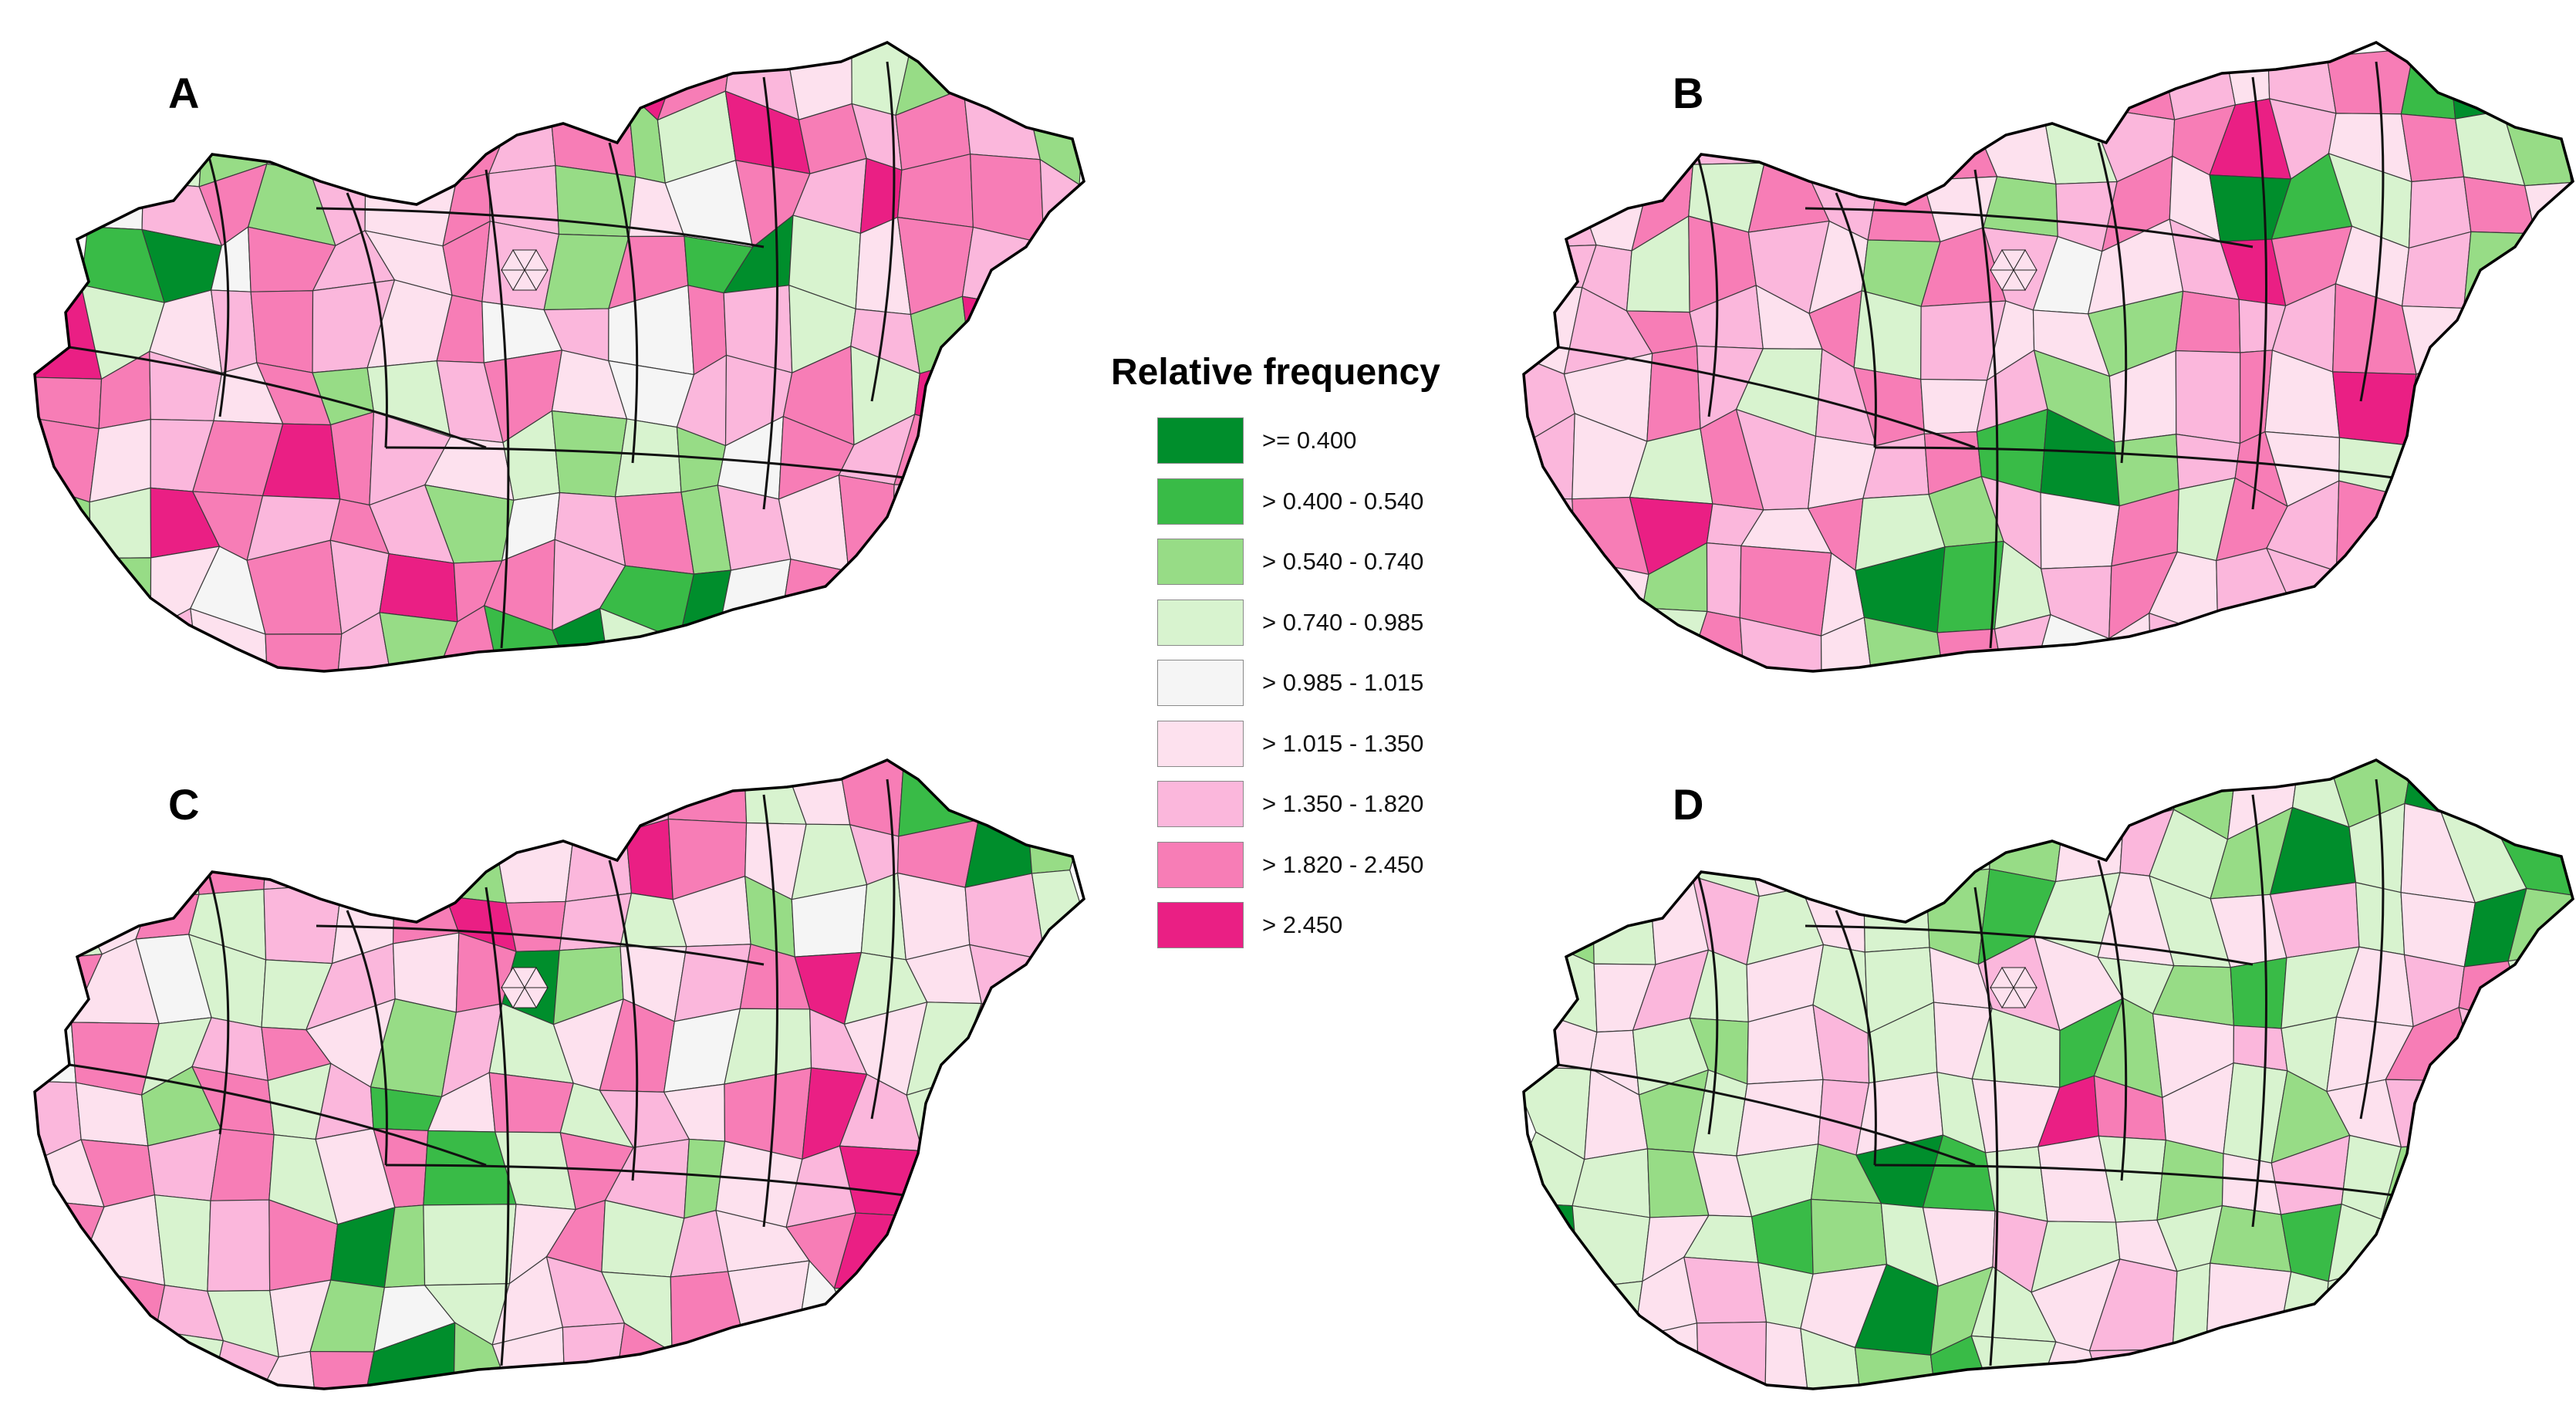 This screenshot has height=1412, width=2576. What do you see at coordinates (1343, 683) in the screenshot?
I see `legend-label: > 0.985 - 1.015` at bounding box center [1343, 683].